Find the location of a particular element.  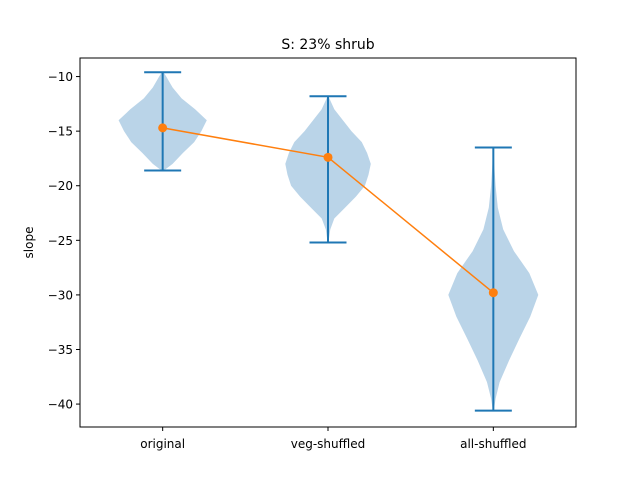

y-tick-label: −20 is located at coordinates (60, 186).